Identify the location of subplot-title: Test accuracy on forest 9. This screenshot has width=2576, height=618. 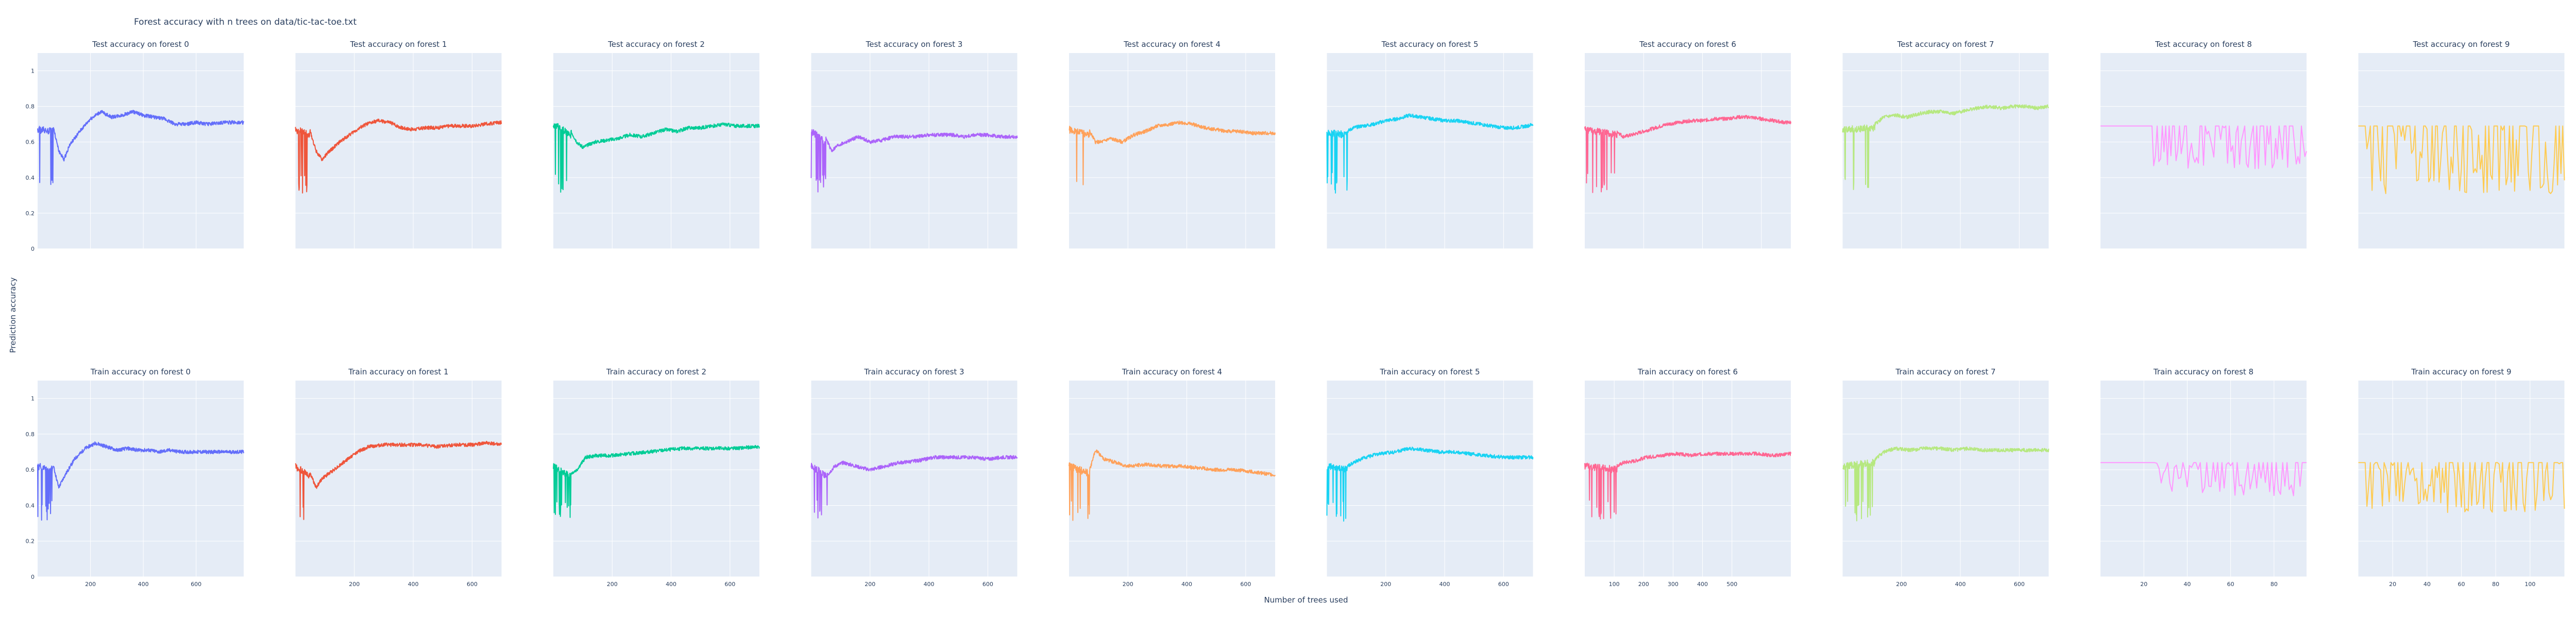
(2461, 44).